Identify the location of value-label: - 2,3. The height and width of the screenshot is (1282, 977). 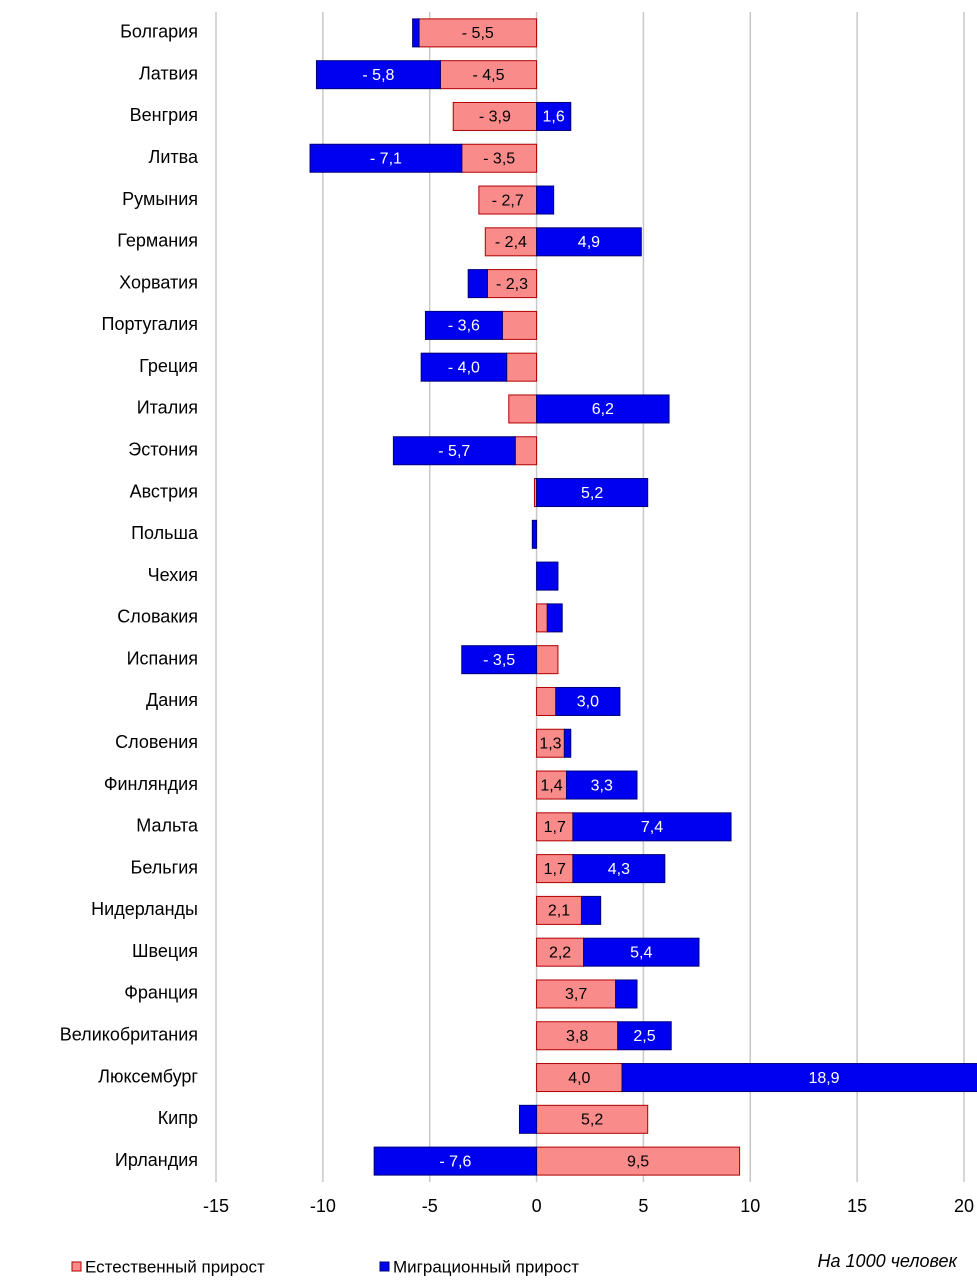
(512, 284).